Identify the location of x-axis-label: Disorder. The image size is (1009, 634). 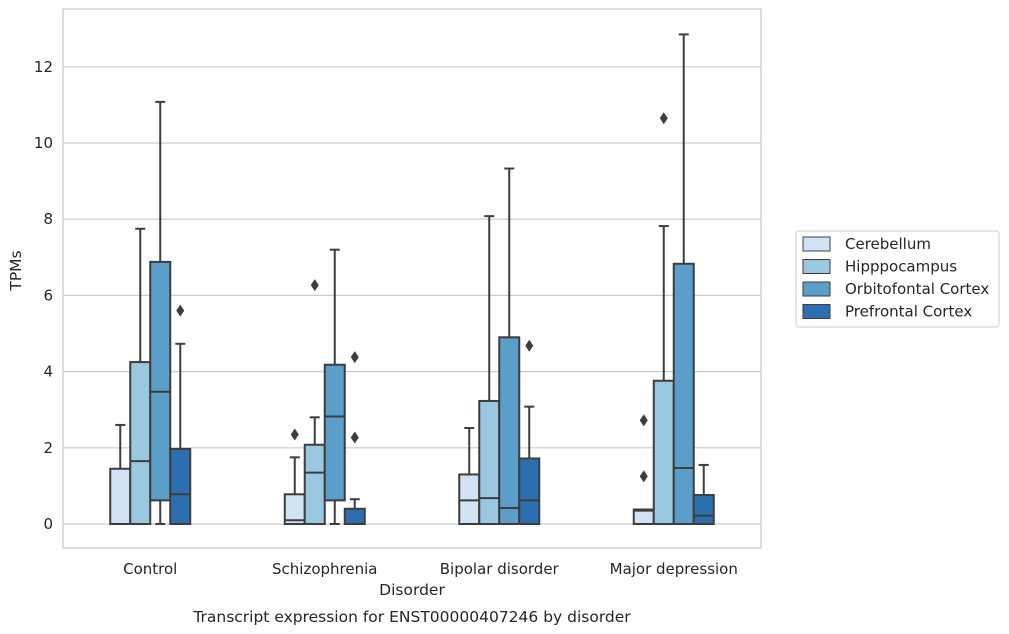
(412, 590).